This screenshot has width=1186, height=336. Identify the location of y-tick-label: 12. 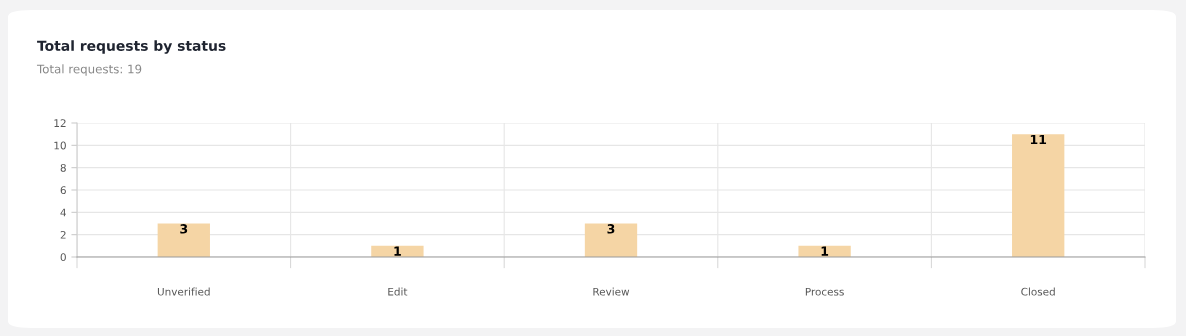
(60, 123).